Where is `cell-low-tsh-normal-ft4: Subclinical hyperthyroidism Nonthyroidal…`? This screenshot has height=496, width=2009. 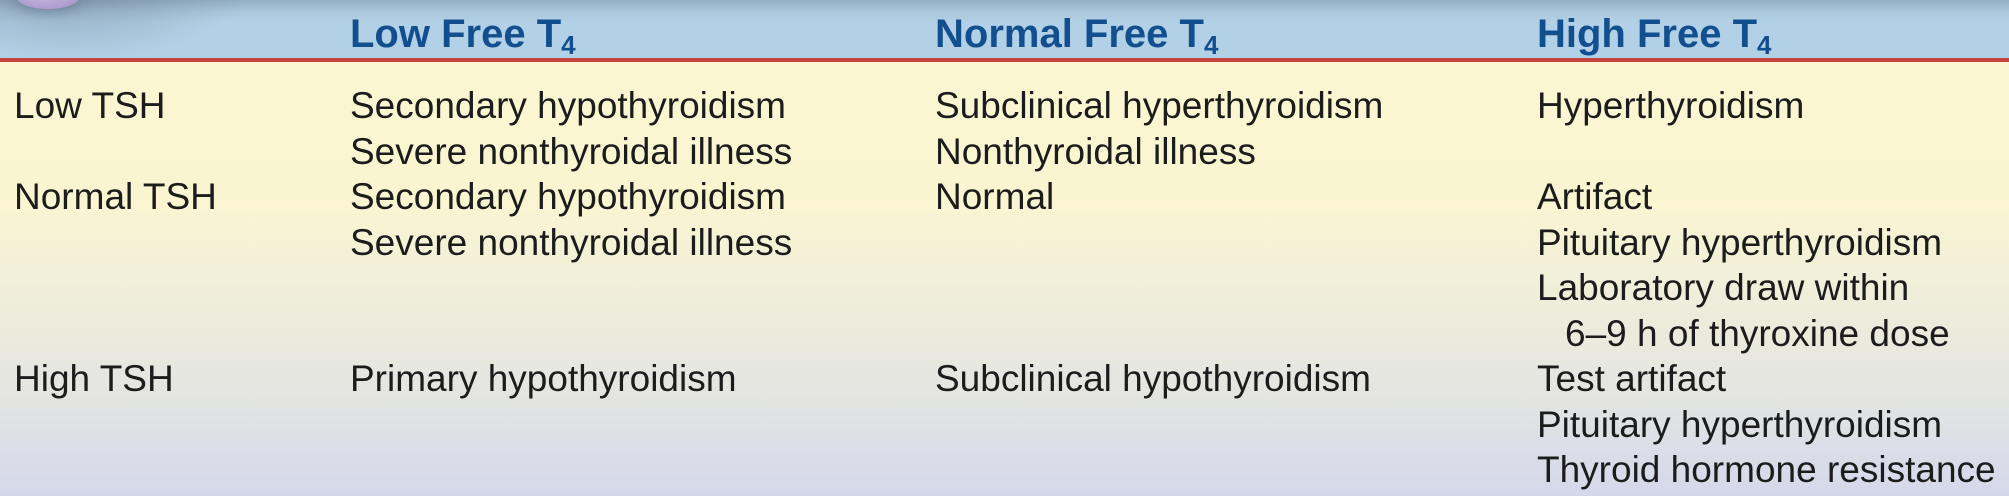
cell-low-tsh-normal-ft4: Subclinical hyperthyroidism Nonthyroidal… is located at coordinates (1236, 128).